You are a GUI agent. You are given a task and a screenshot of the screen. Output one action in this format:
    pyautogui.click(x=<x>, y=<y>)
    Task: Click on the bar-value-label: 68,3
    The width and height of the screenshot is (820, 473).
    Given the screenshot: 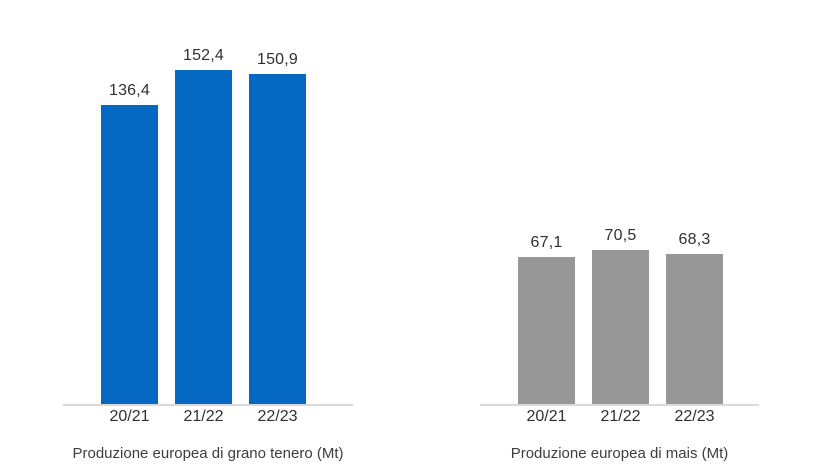 What is the action you would take?
    pyautogui.click(x=694, y=240)
    